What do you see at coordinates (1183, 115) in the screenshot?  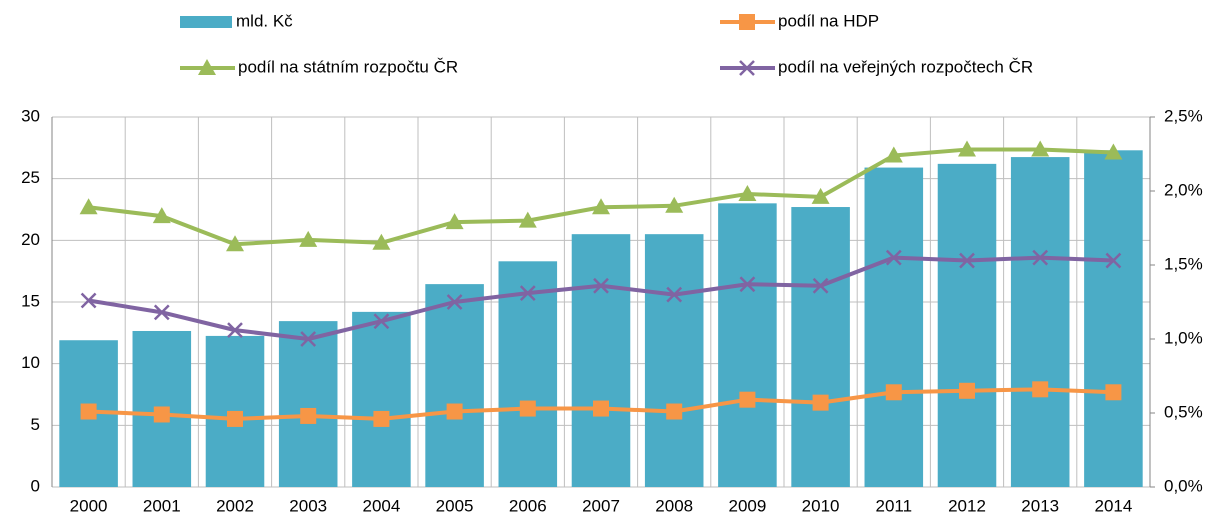 I see `y2-tick-label: 2,5%` at bounding box center [1183, 115].